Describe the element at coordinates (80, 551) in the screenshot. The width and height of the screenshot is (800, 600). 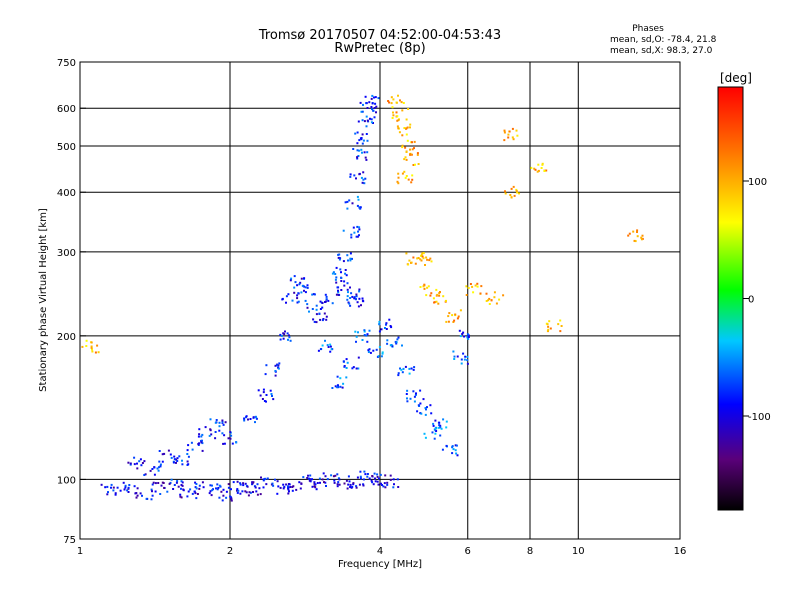
I see `x-tick-label: 1` at that location.